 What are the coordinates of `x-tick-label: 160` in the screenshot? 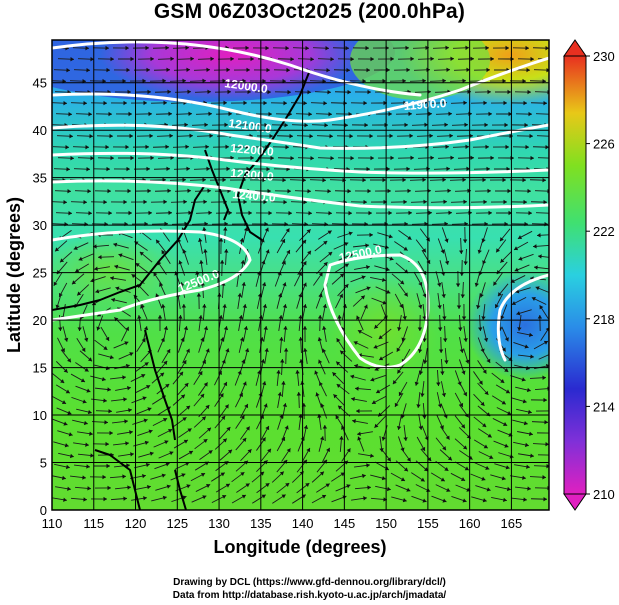 It's located at (470, 523).